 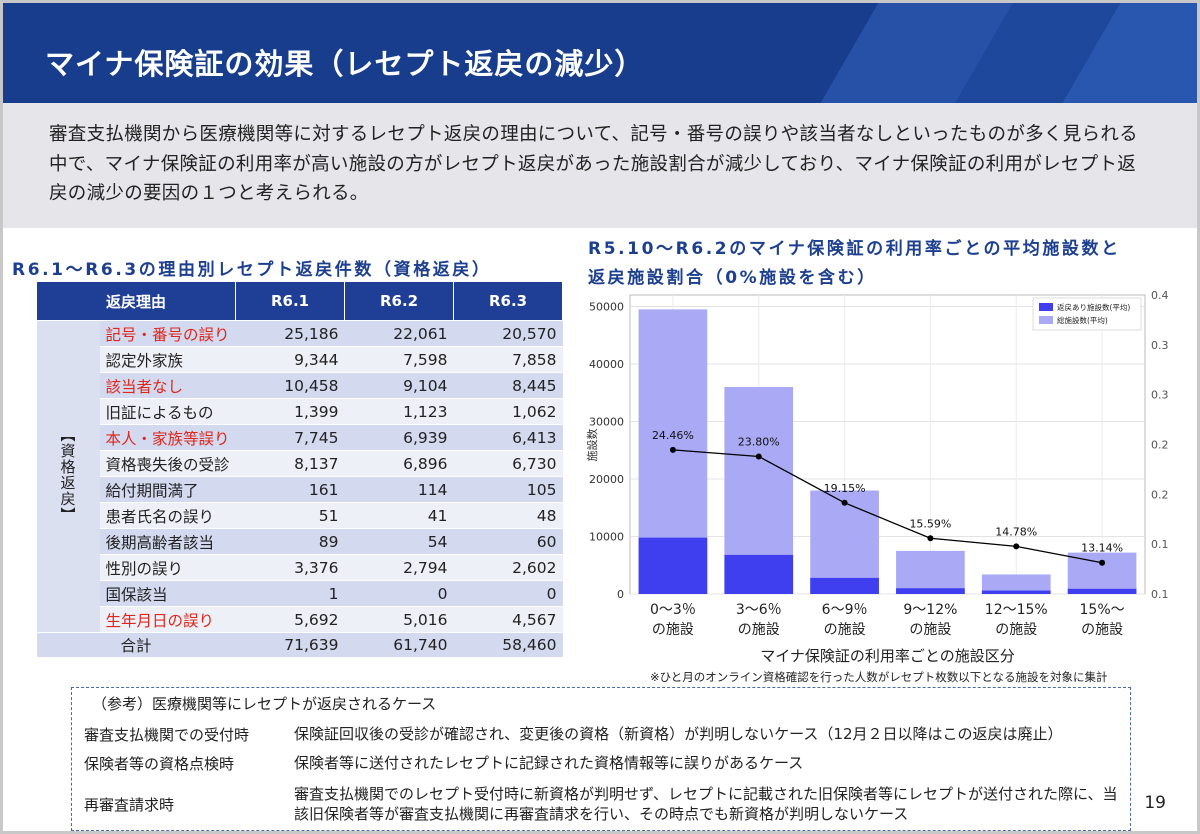 What do you see at coordinates (167, 437) in the screenshot?
I see `reason-cell: 本人・家族等誤り` at bounding box center [167, 437].